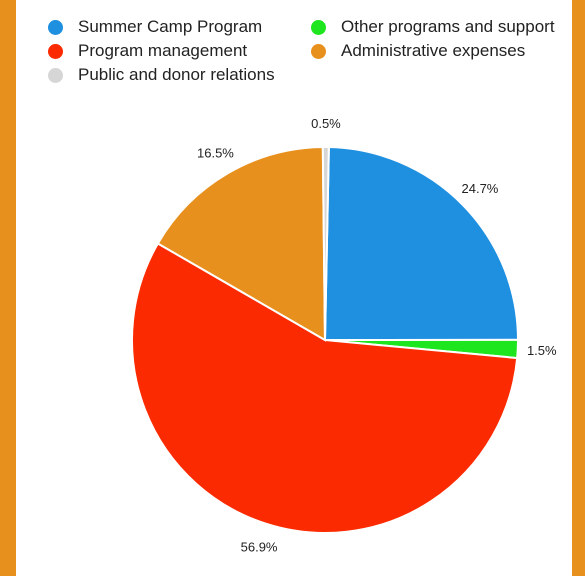 Image resolution: width=585 pixels, height=576 pixels. I want to click on data-label-public-donor: 0.5%, so click(326, 123).